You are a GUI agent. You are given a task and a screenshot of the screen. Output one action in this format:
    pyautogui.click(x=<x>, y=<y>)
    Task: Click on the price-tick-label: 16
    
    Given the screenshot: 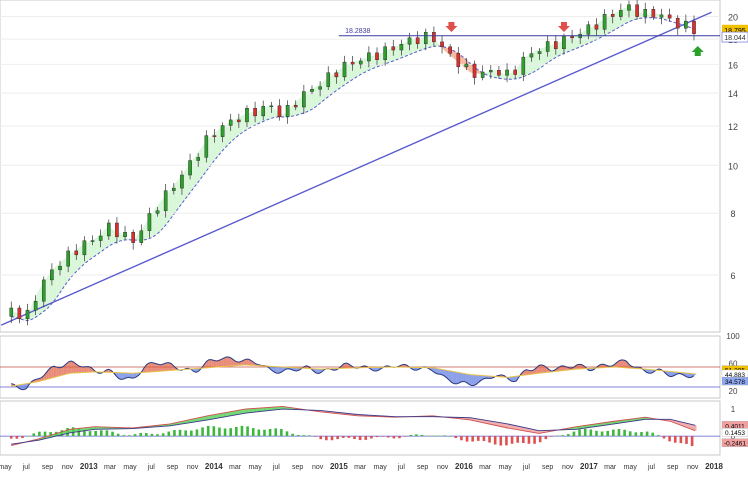 What is the action you would take?
    pyautogui.click(x=733, y=65)
    